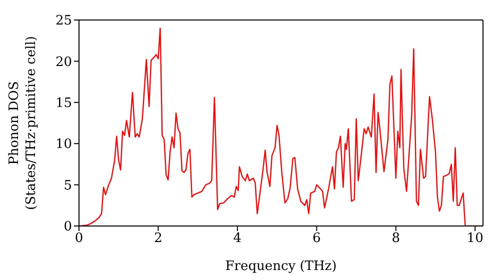  What do you see at coordinates (23, 123) in the screenshot?
I see `y-axis-title: Phonon DOS (States/THz·primitive cell)` at bounding box center [23, 123].